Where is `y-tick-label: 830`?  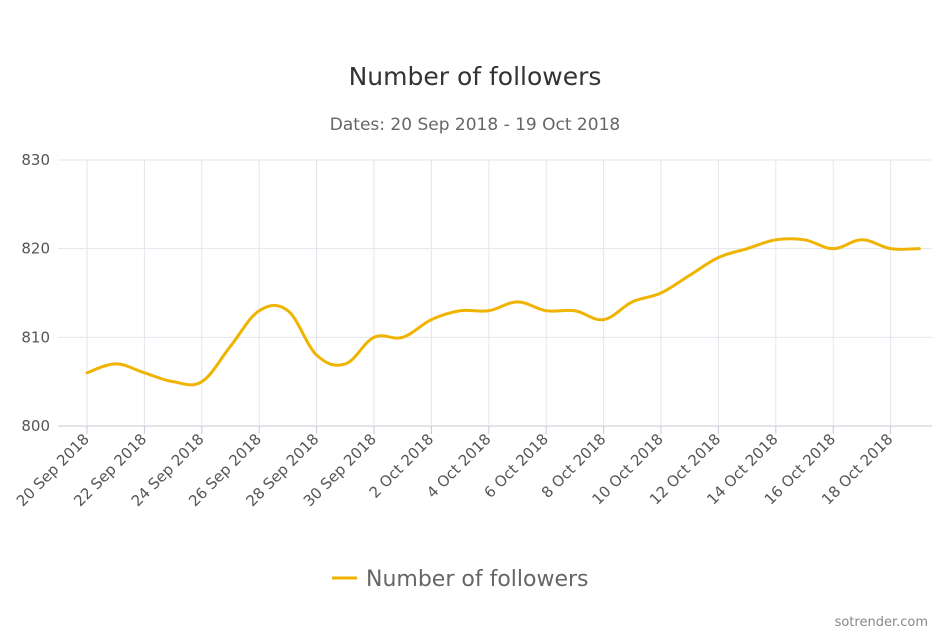
y-tick-label: 830 is located at coordinates (35, 160).